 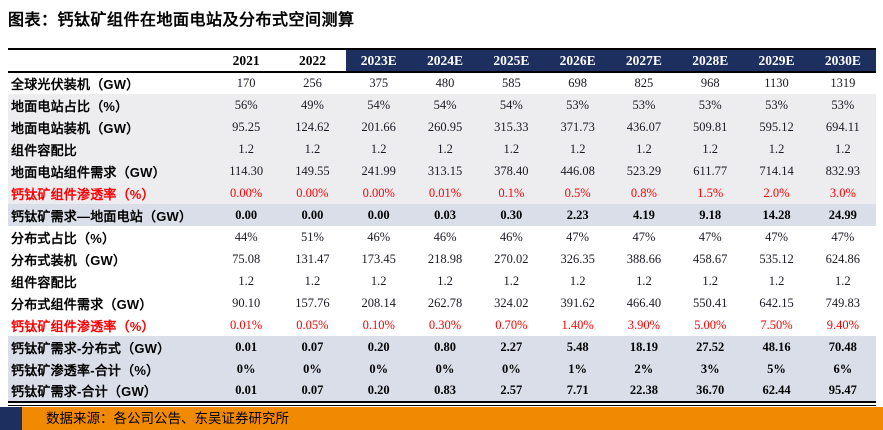 What do you see at coordinates (644, 391) in the screenshot?
I see `cell-value: 22.38` at bounding box center [644, 391].